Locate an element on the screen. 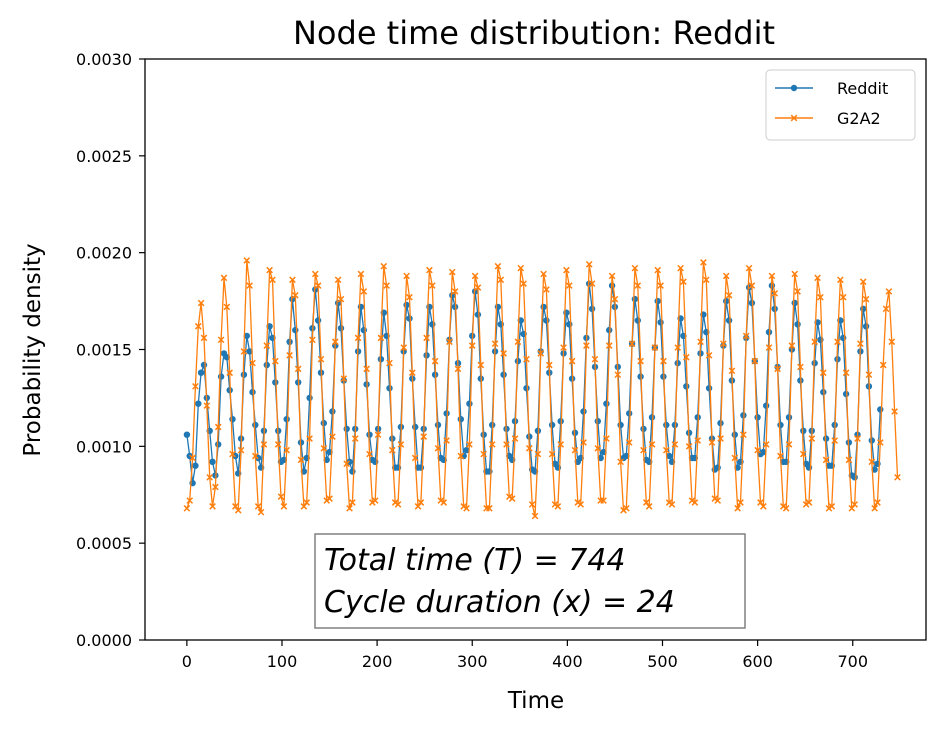 Image resolution: width=942 pixels, height=731 pixels. y-tick-label: 0.0005 is located at coordinates (104, 543).